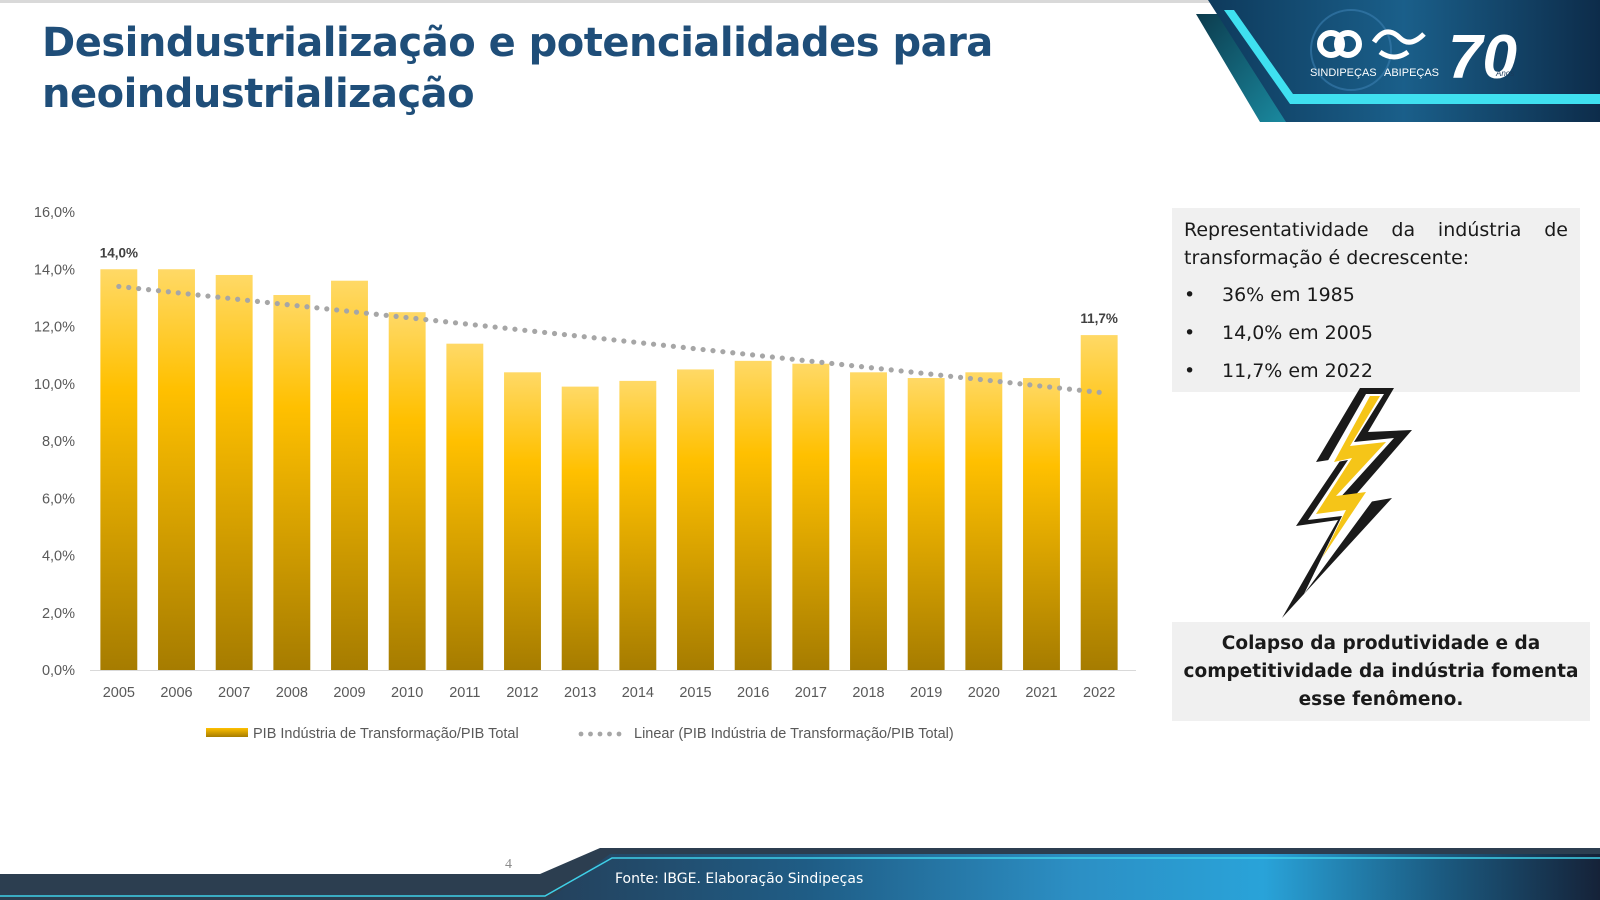 The height and width of the screenshot is (900, 1600). What do you see at coordinates (926, 693) in the screenshot?
I see `x-tick-label: 2019` at bounding box center [926, 693].